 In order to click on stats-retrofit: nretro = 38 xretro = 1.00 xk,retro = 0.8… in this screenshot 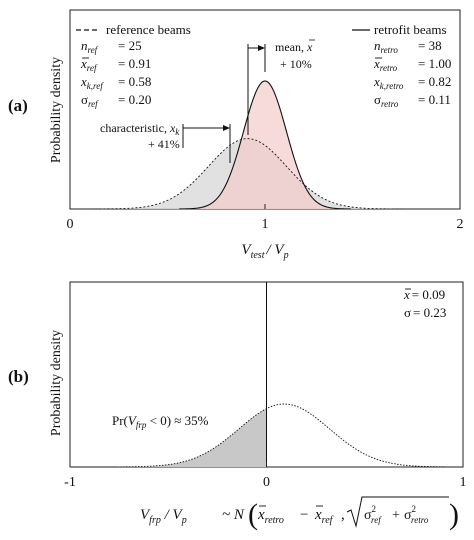, I will do `click(412, 73)`.